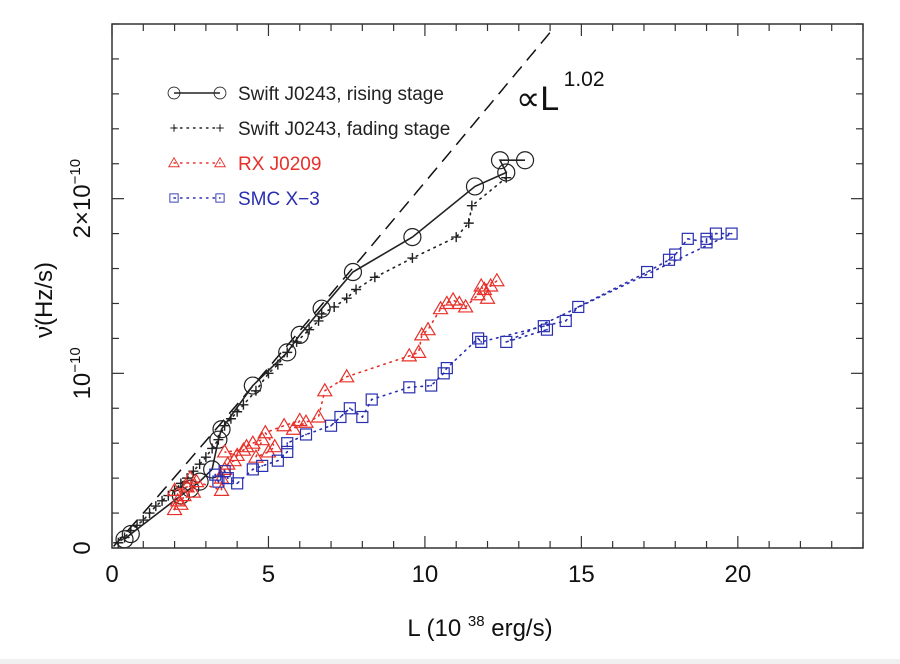 The image size is (900, 664). What do you see at coordinates (174, 93) in the screenshot?
I see `circle-icon` at bounding box center [174, 93].